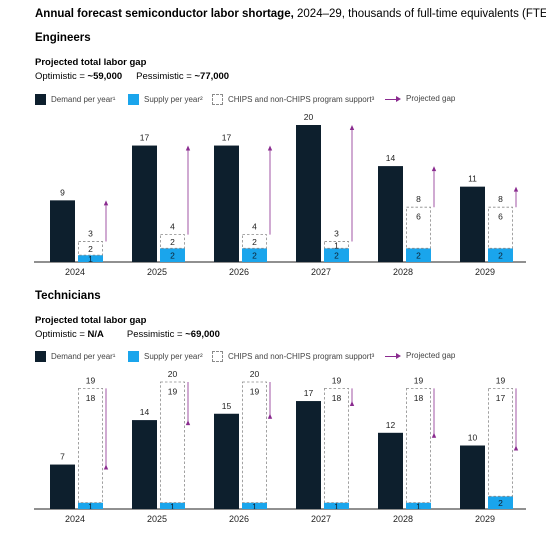 This screenshot has width=546, height=535. I want to click on chips-value-label: 6, so click(418, 217).